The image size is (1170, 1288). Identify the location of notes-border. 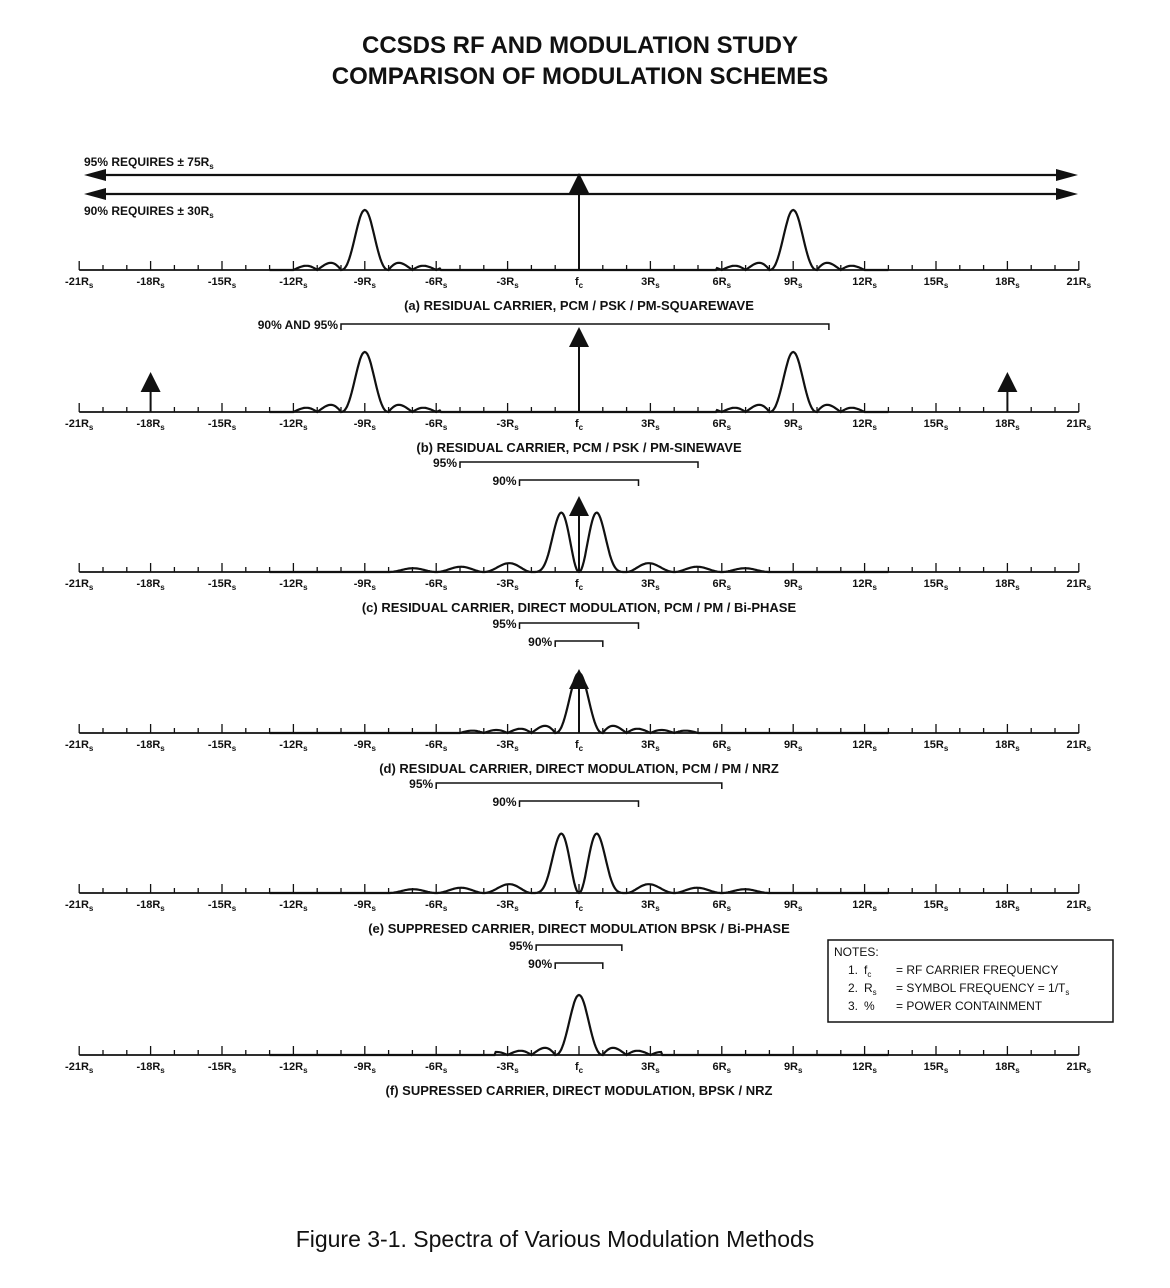
(970, 981).